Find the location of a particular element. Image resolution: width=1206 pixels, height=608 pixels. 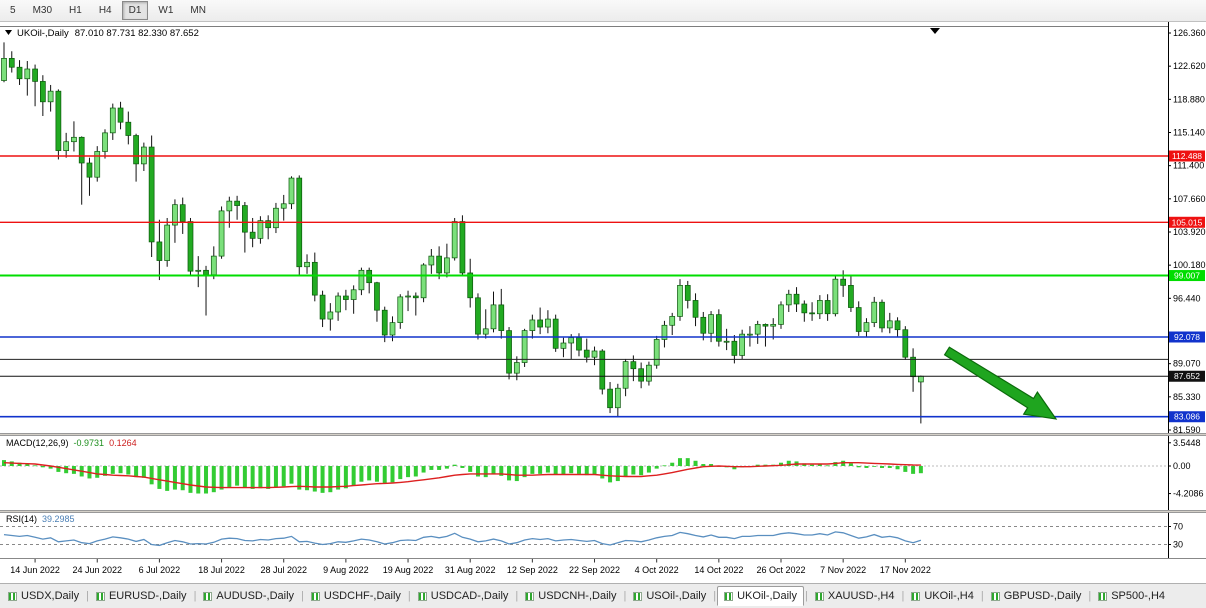

symbol-tab-audusd-daily: AUDUSD-,Daily is located at coordinates (248, 596).